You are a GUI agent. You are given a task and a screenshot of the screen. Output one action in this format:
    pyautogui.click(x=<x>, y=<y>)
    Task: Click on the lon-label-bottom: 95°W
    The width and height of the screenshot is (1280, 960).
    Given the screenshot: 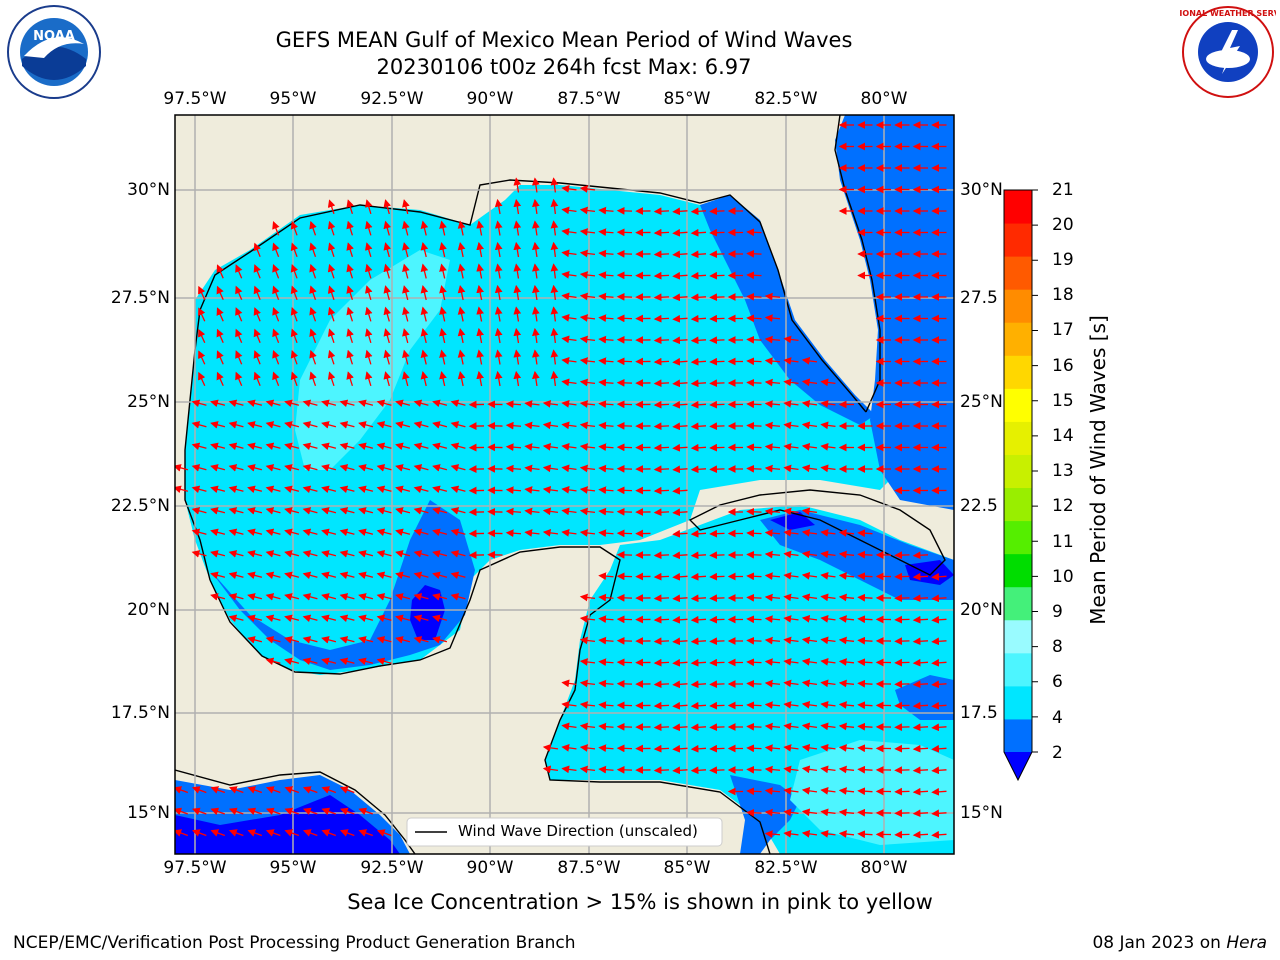 What is the action you would take?
    pyautogui.click(x=293, y=868)
    